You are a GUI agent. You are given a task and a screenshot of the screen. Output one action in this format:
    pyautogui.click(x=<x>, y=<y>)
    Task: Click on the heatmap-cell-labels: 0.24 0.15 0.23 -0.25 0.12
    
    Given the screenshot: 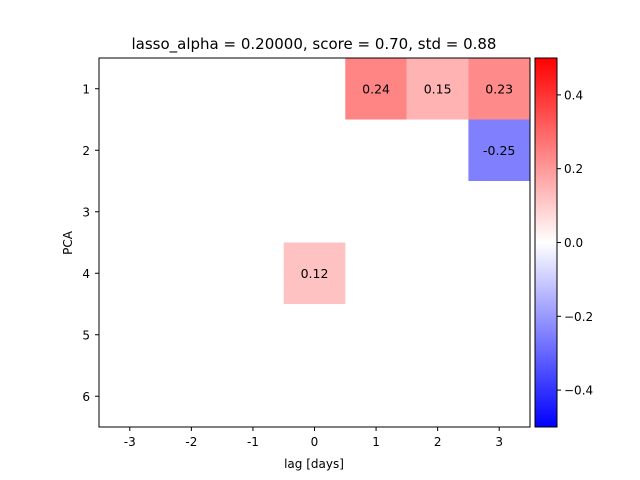 What is the action you would take?
    pyautogui.click(x=408, y=181)
    